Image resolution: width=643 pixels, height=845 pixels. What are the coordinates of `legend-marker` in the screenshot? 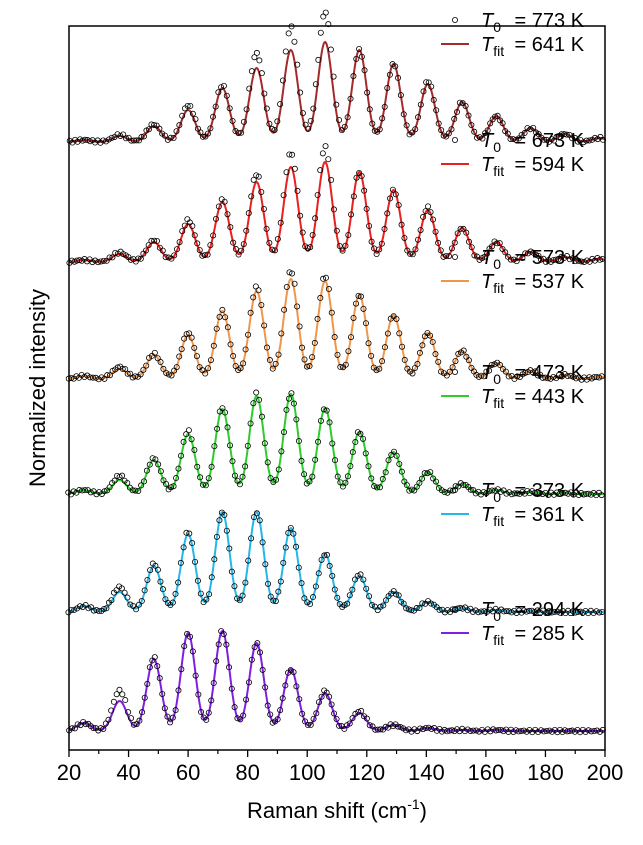 It's located at (454, 19).